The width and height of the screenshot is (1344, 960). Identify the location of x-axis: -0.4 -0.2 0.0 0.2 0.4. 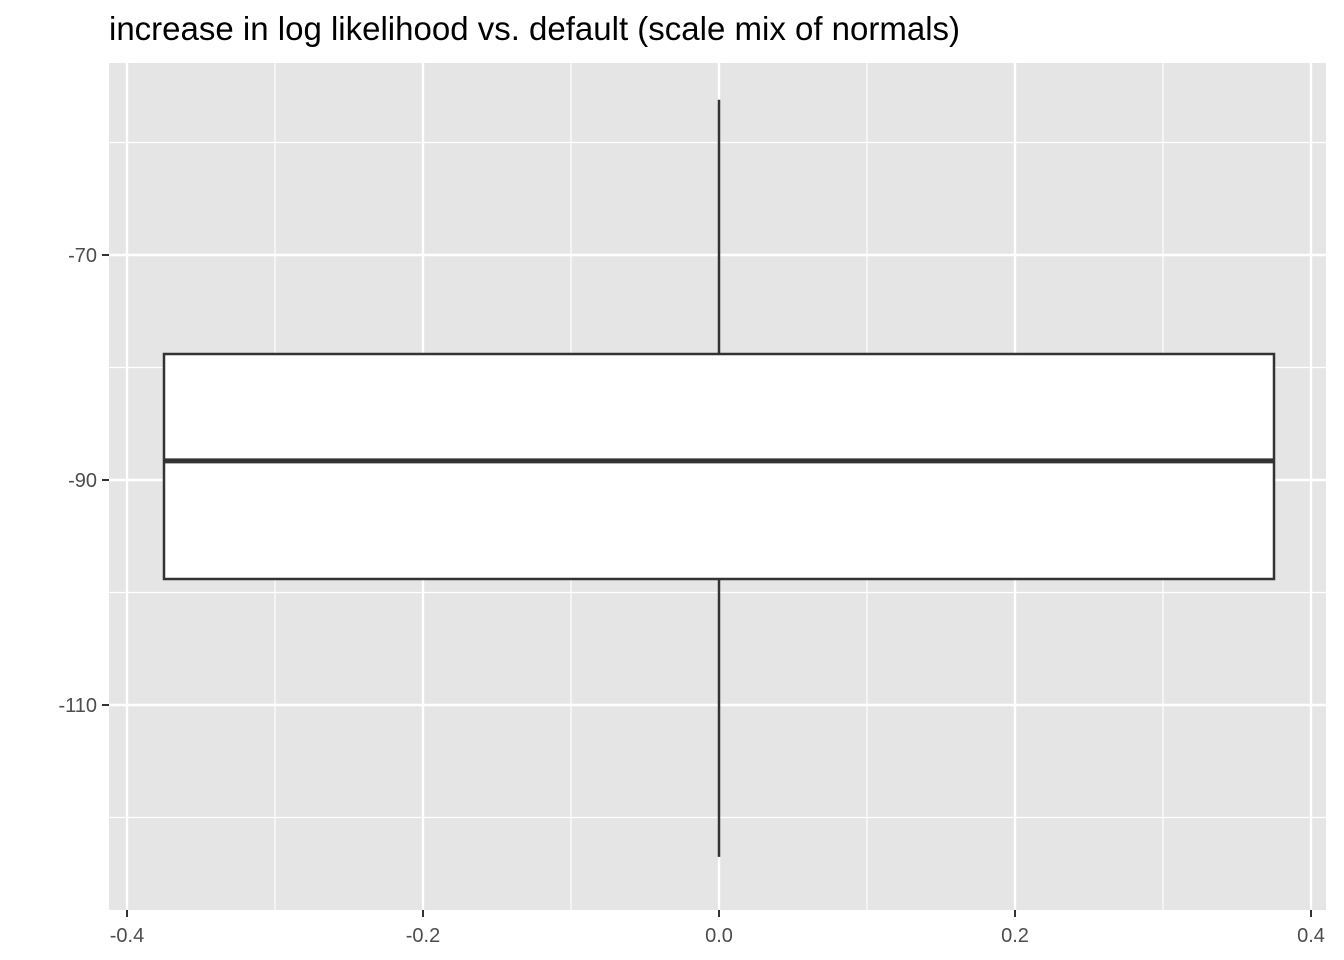
(717, 928).